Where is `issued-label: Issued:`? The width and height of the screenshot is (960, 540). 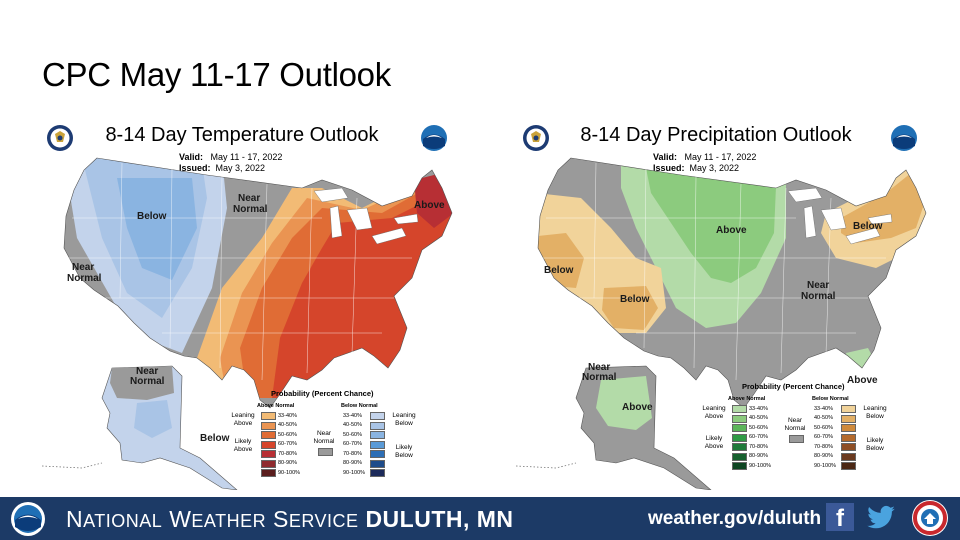
issued-label: Issued: is located at coordinates (195, 168).